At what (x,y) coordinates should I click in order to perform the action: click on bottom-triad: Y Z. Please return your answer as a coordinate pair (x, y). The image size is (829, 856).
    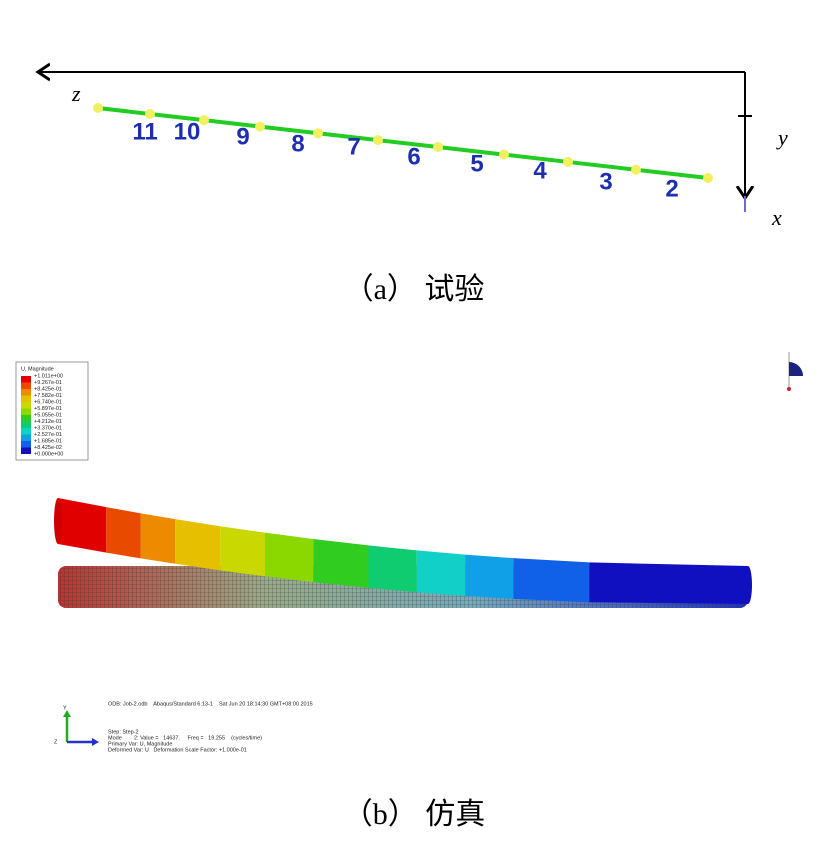
    Looking at the image, I should click on (76, 725).